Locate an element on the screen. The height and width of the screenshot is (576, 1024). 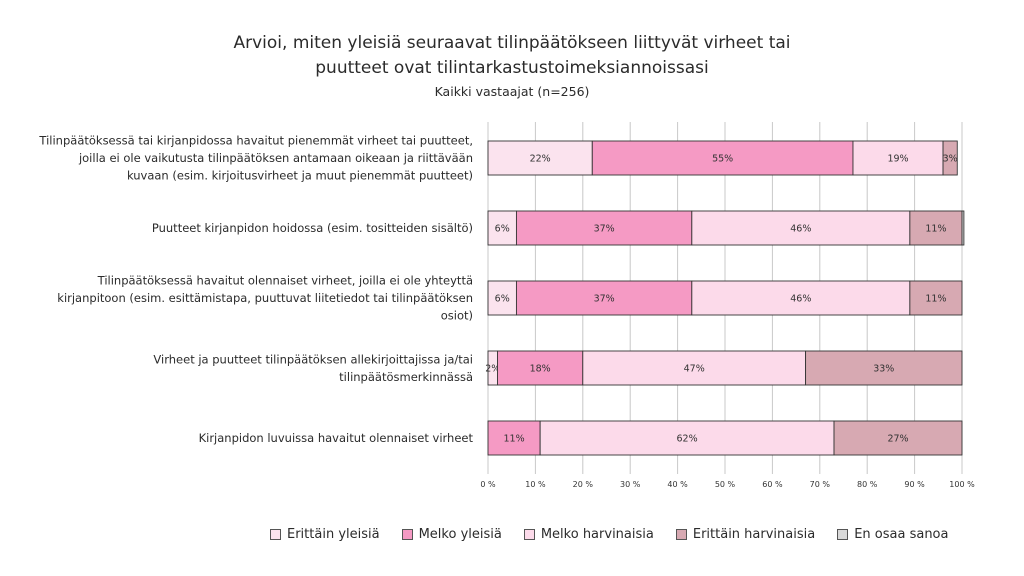
data-label: 33% is located at coordinates (883, 369).